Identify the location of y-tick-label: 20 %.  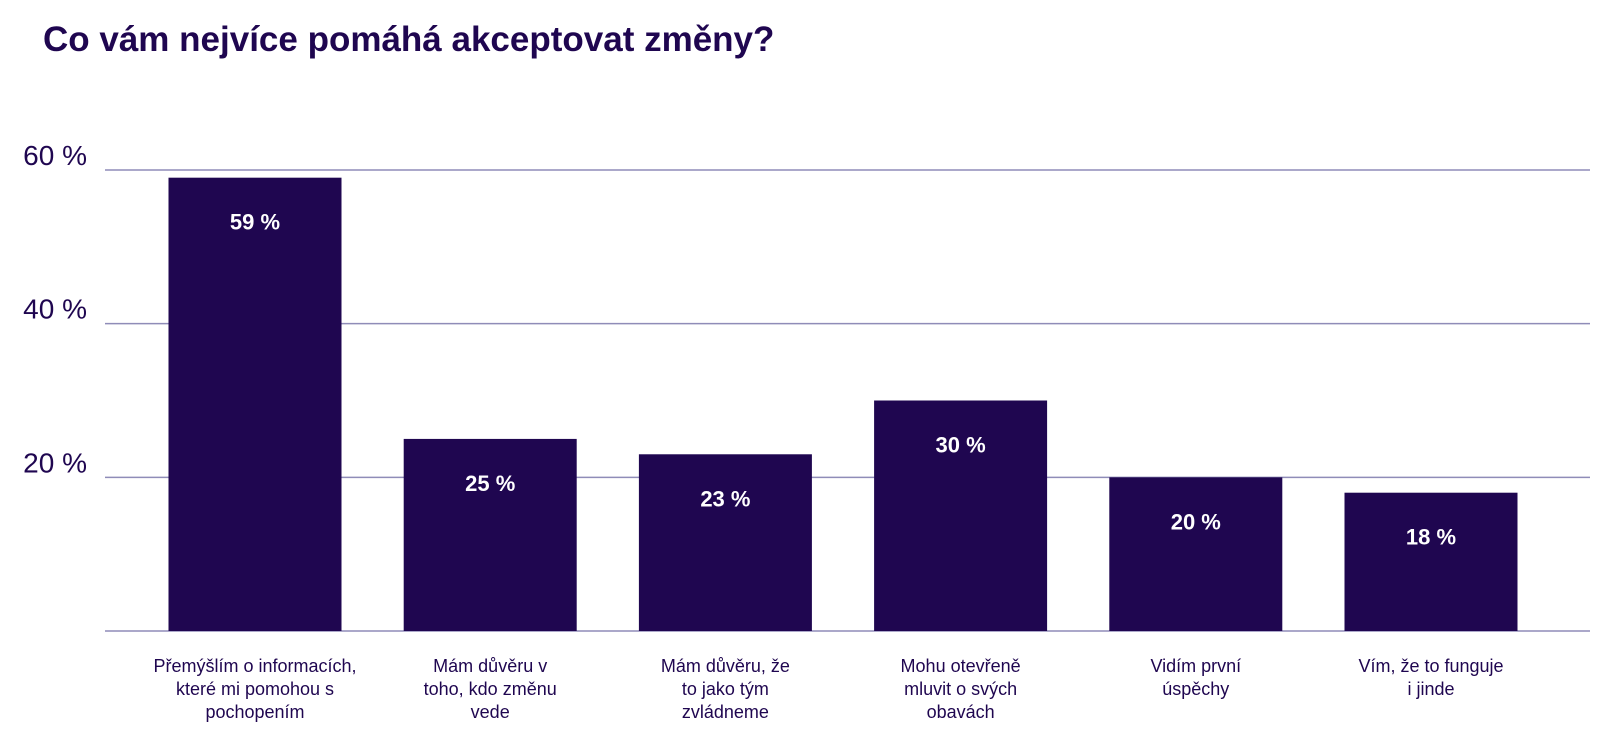
(55, 462).